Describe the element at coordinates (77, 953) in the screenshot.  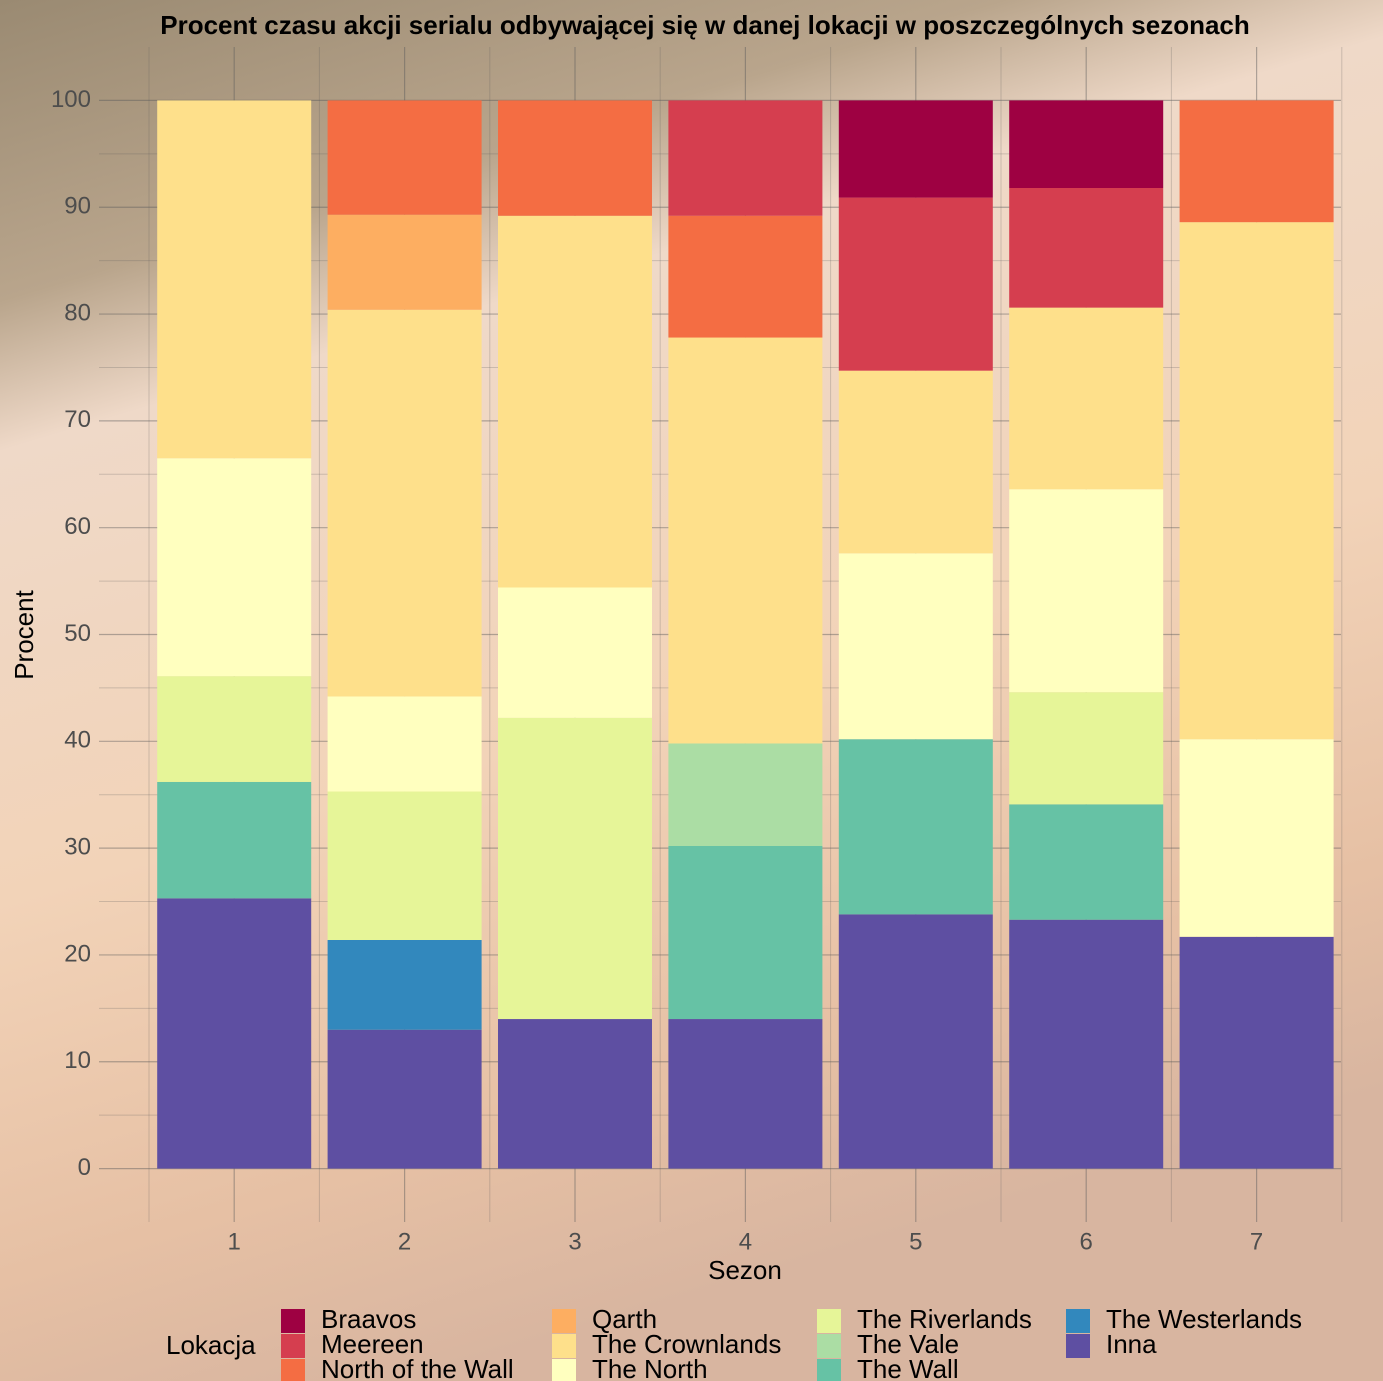
I see `y-tick-label: 20` at that location.